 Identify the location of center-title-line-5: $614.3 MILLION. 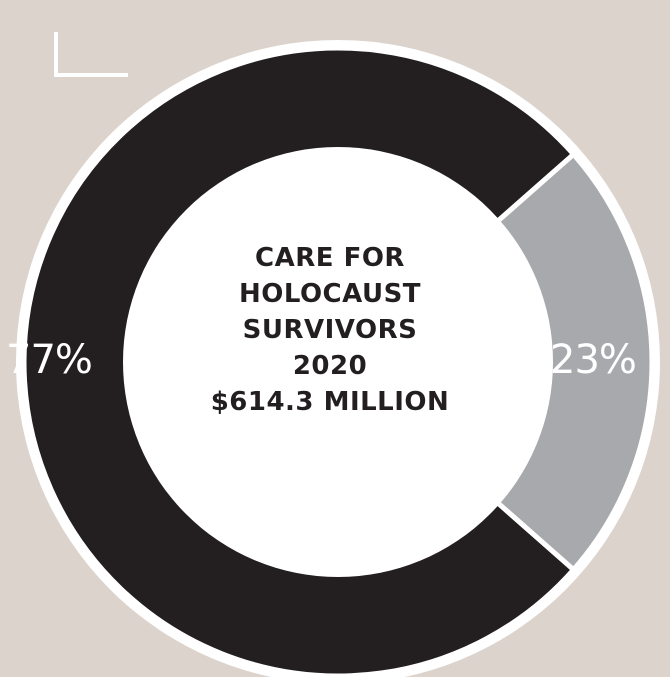
(330, 402).